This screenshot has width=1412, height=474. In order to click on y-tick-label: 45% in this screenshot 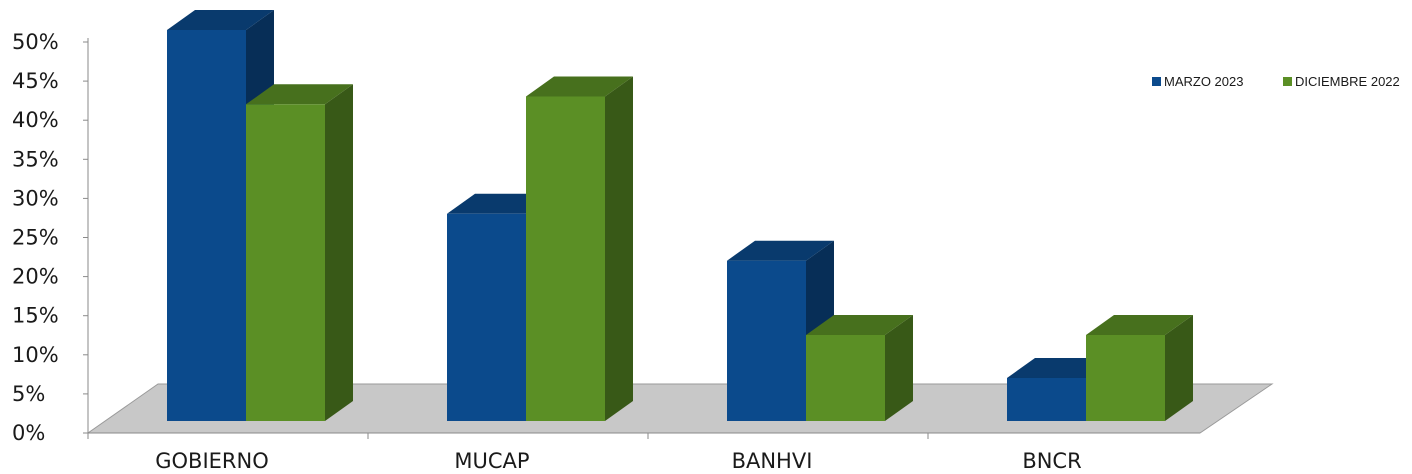, I will do `click(35, 81)`.